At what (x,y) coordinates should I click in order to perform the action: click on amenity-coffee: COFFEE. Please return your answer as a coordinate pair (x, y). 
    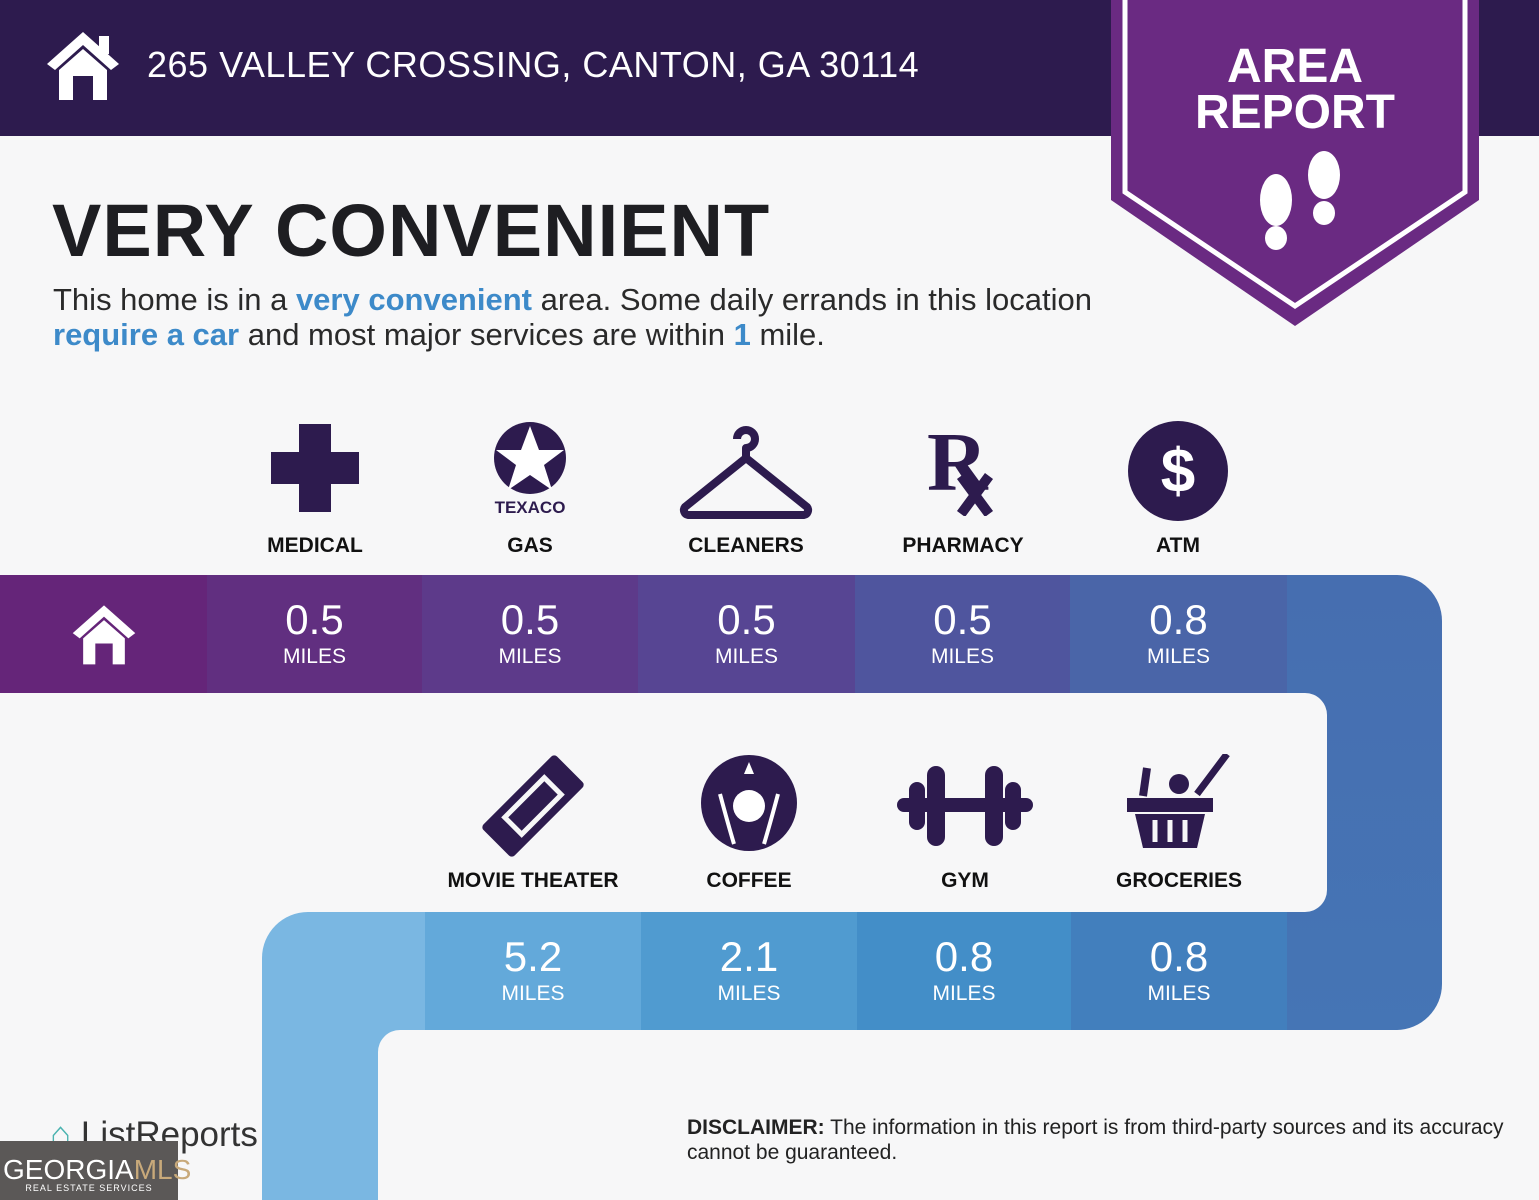
    Looking at the image, I should click on (749, 827).